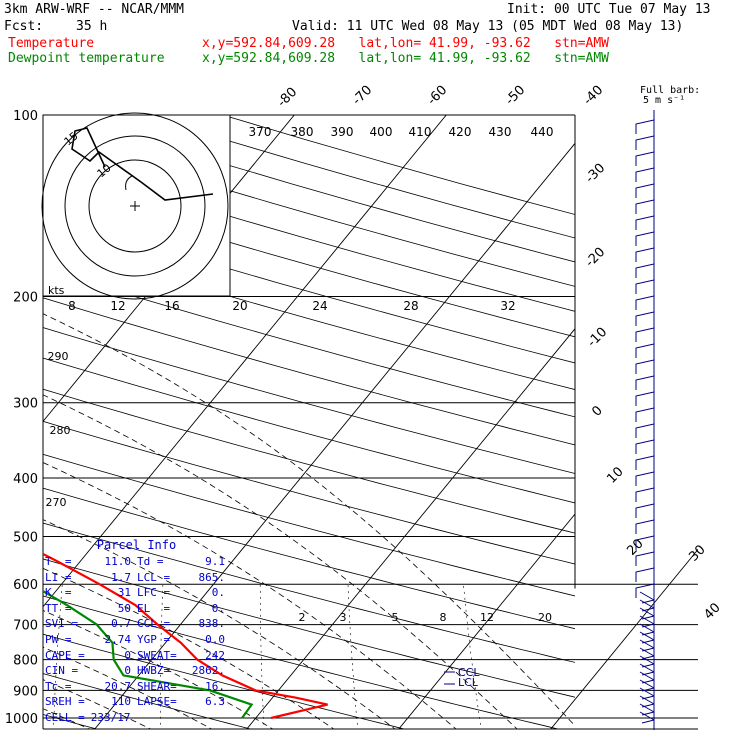  I want to click on barb-note-line2: 5 m s⁻¹, so click(664, 100).